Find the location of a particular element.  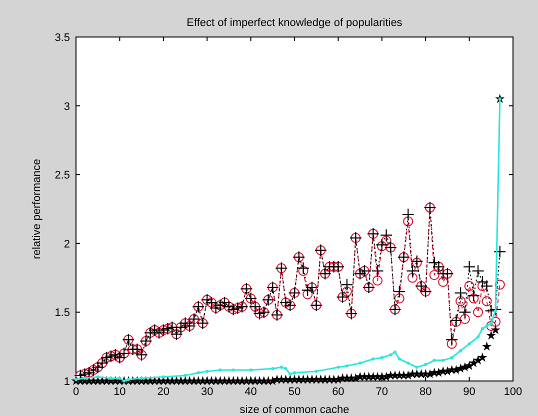

x-tick-label: 60 is located at coordinates (338, 392).